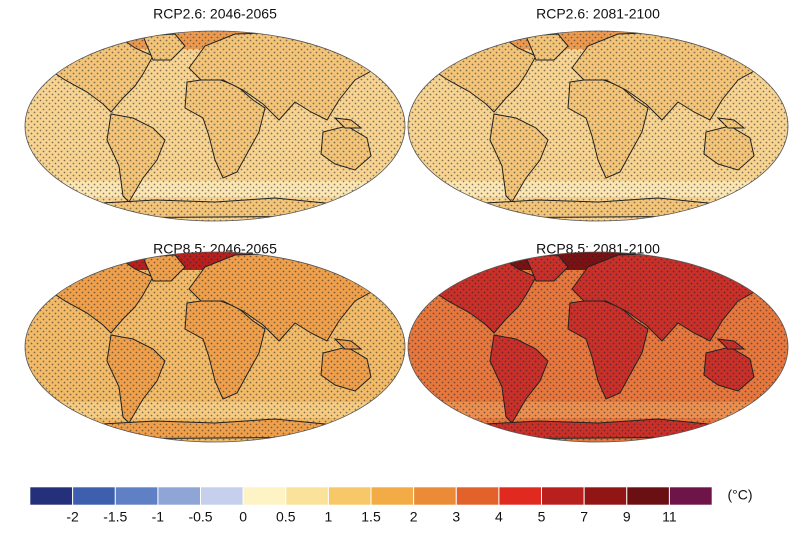  I want to click on colorbar-tick-label: 7, so click(584, 517).